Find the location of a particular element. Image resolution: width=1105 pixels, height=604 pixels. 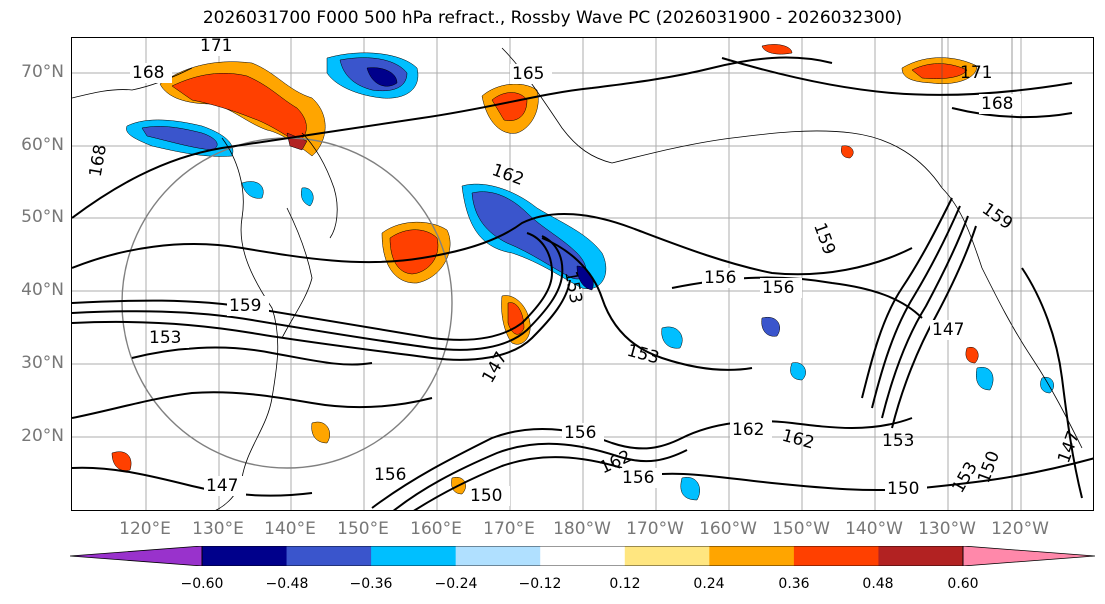

colorbar is located at coordinates (582, 556).